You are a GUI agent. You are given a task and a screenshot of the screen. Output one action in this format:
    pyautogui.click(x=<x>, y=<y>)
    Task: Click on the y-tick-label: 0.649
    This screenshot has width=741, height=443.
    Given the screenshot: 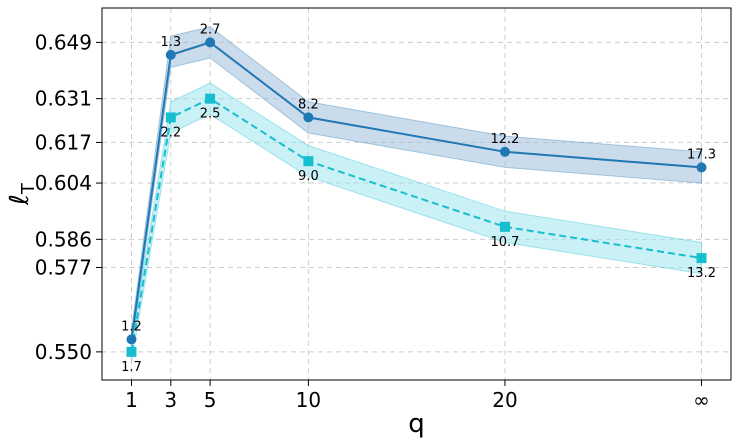 What is the action you would take?
    pyautogui.click(x=63, y=42)
    